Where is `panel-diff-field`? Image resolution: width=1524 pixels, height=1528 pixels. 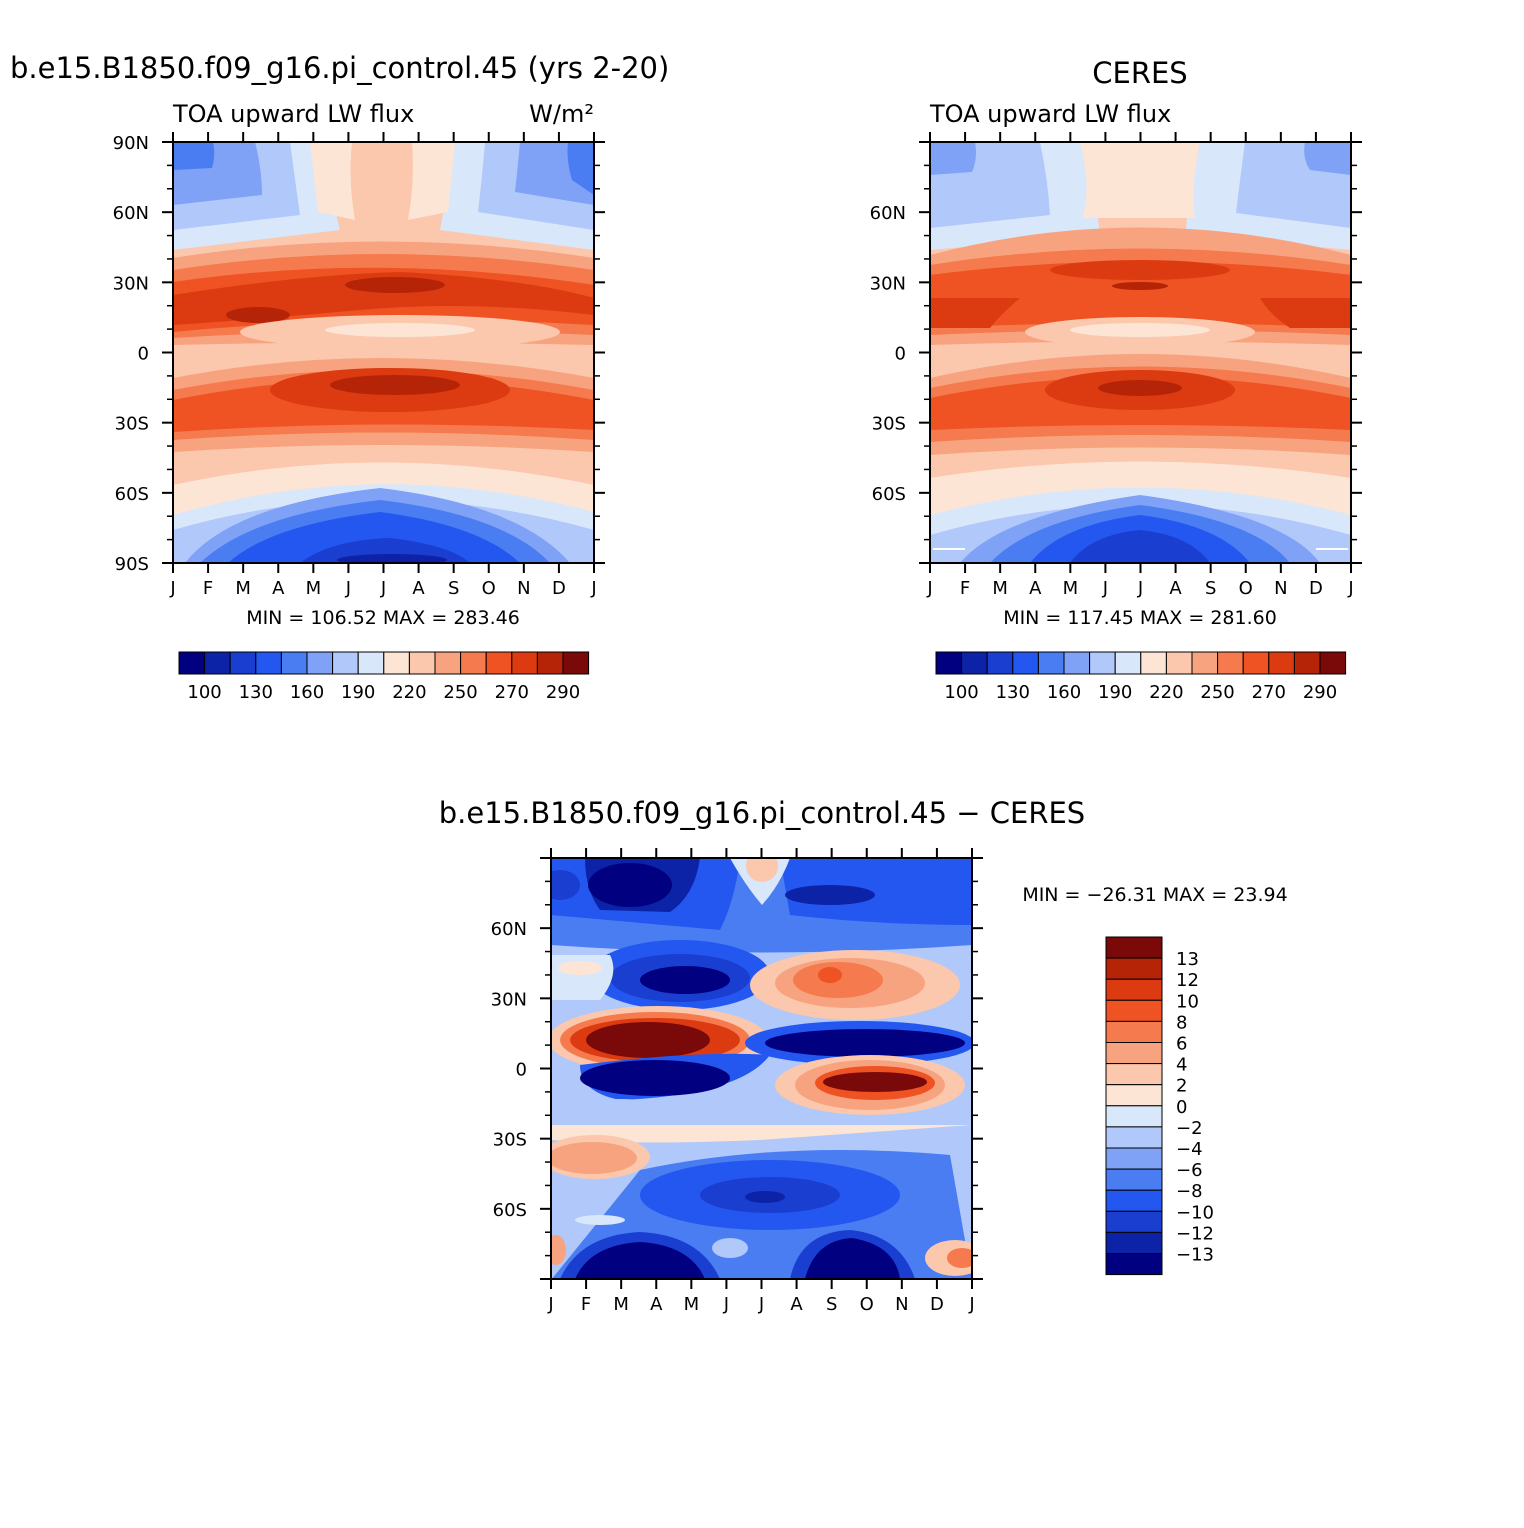 panel-diff-field is located at coordinates (761, 1068).